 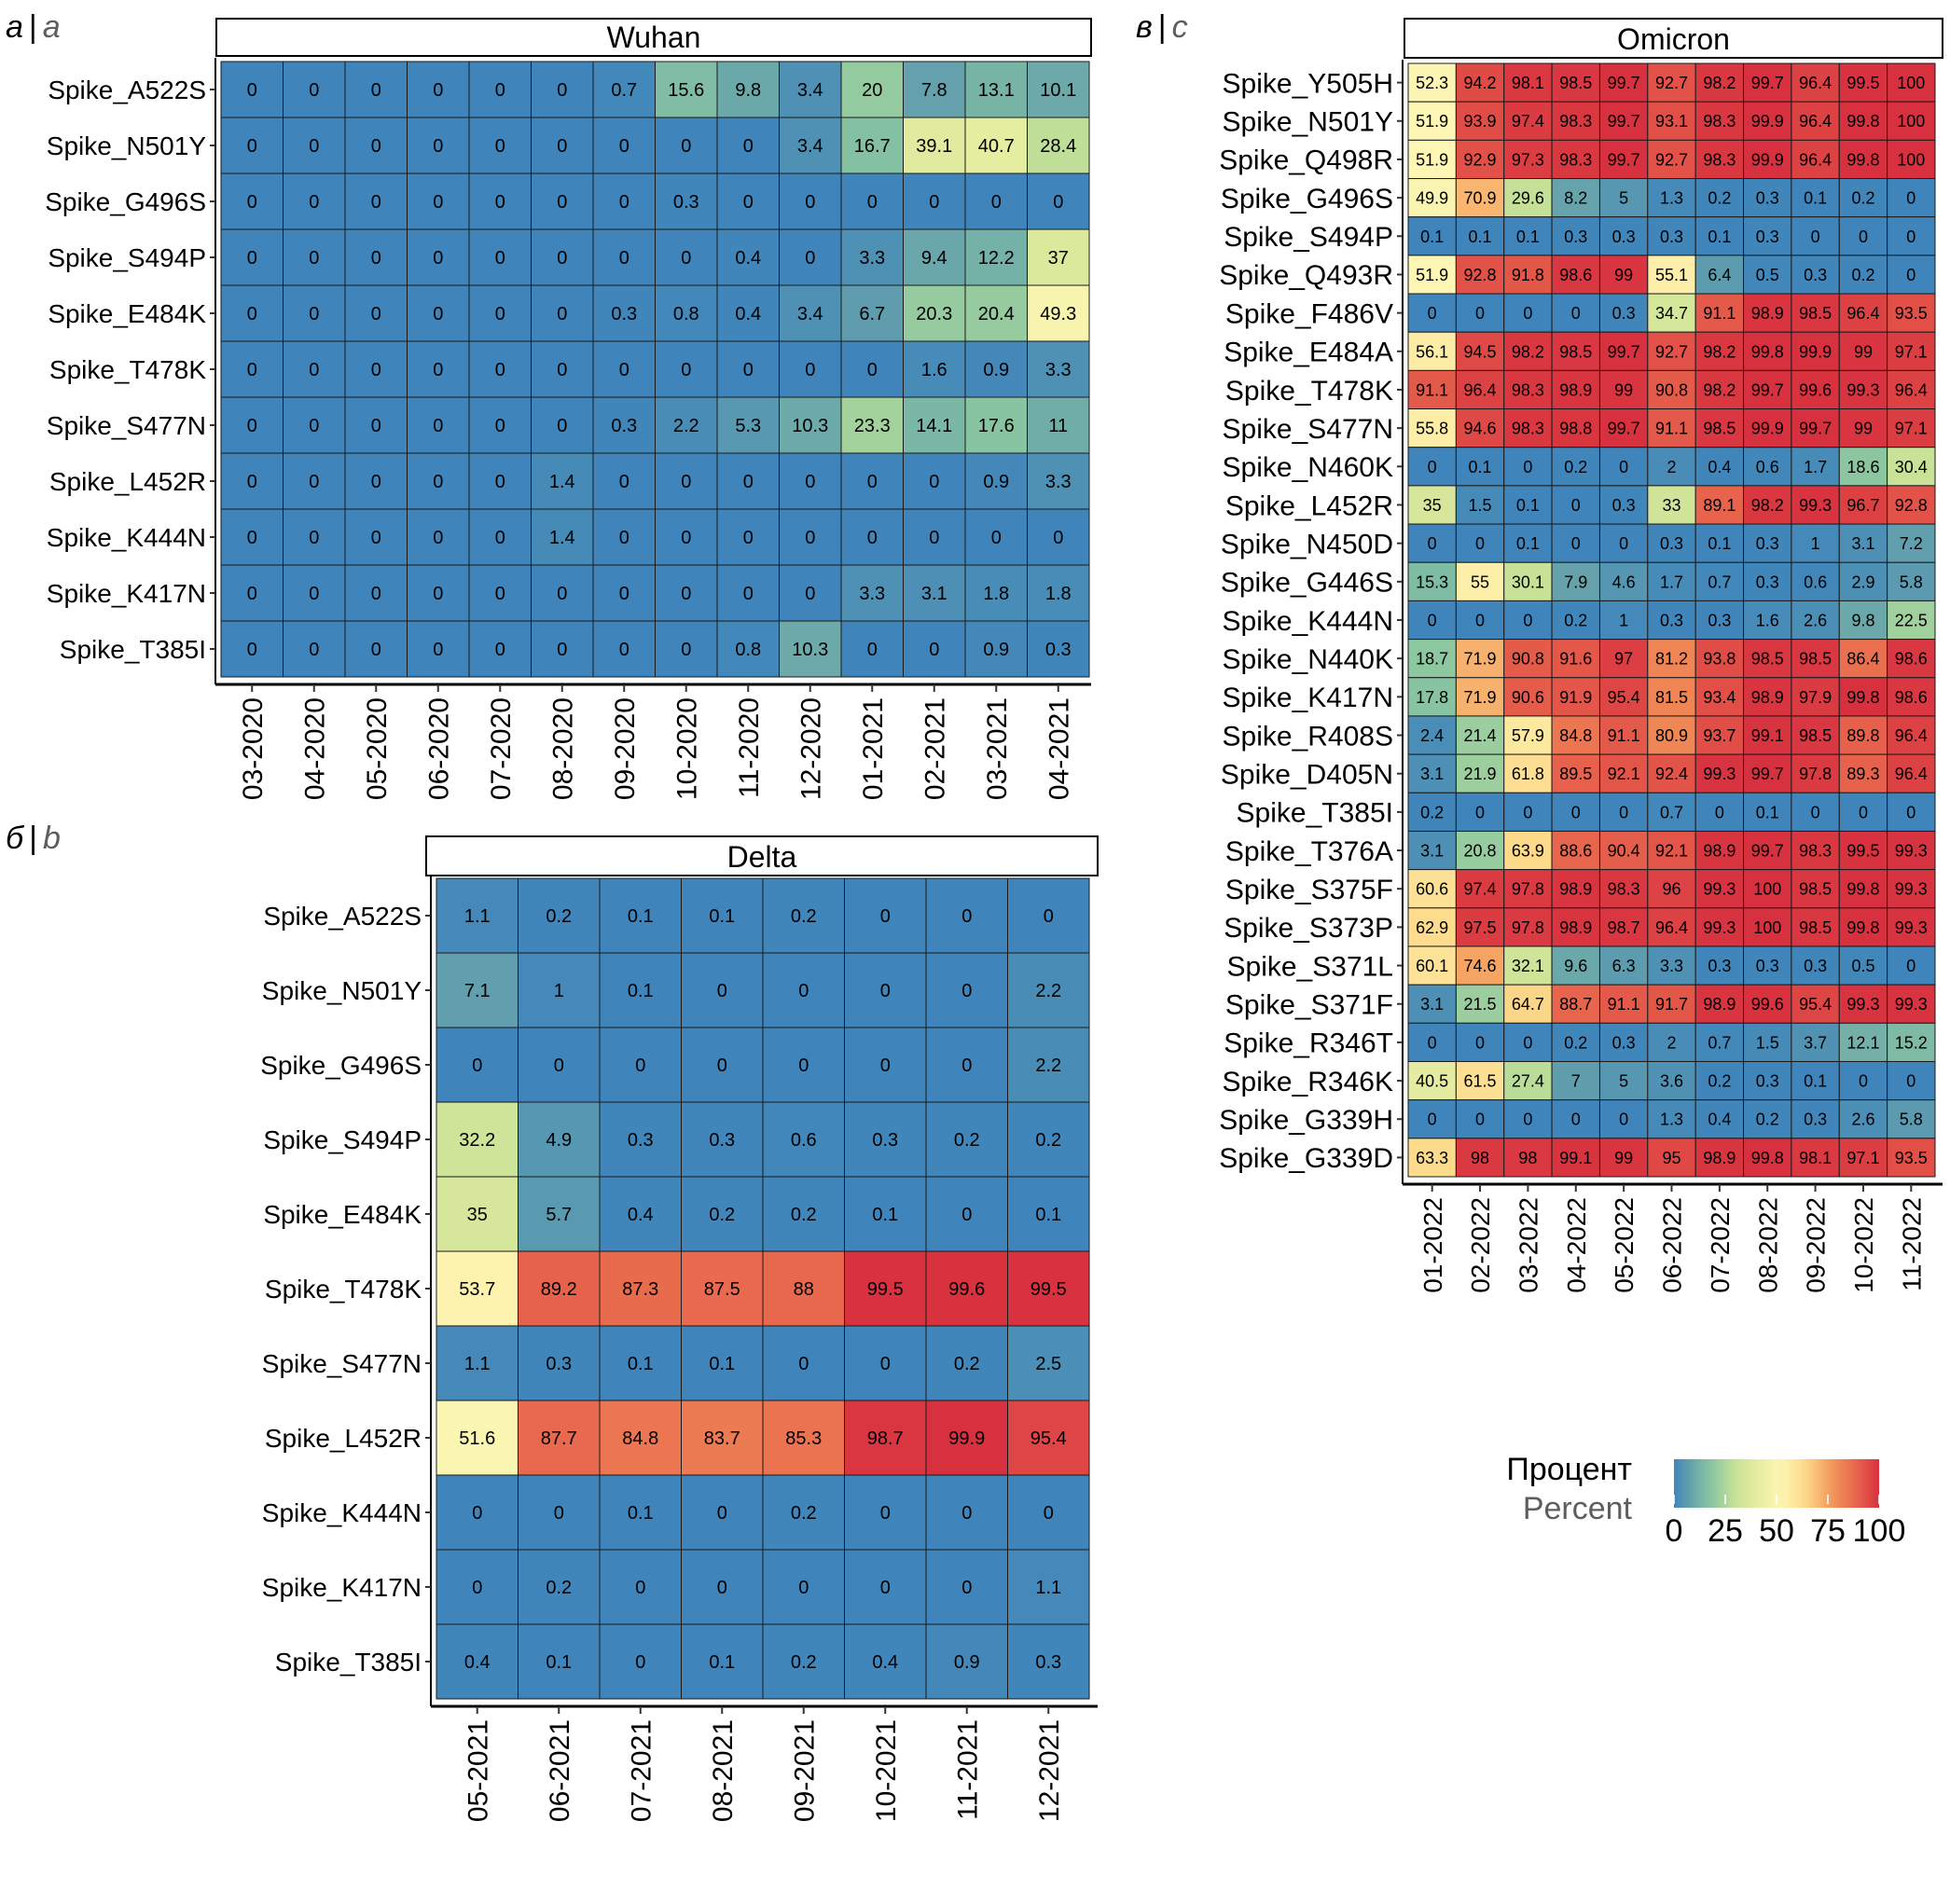 I want to click on y-tick-label: Spike_K417N, so click(x=127, y=593).